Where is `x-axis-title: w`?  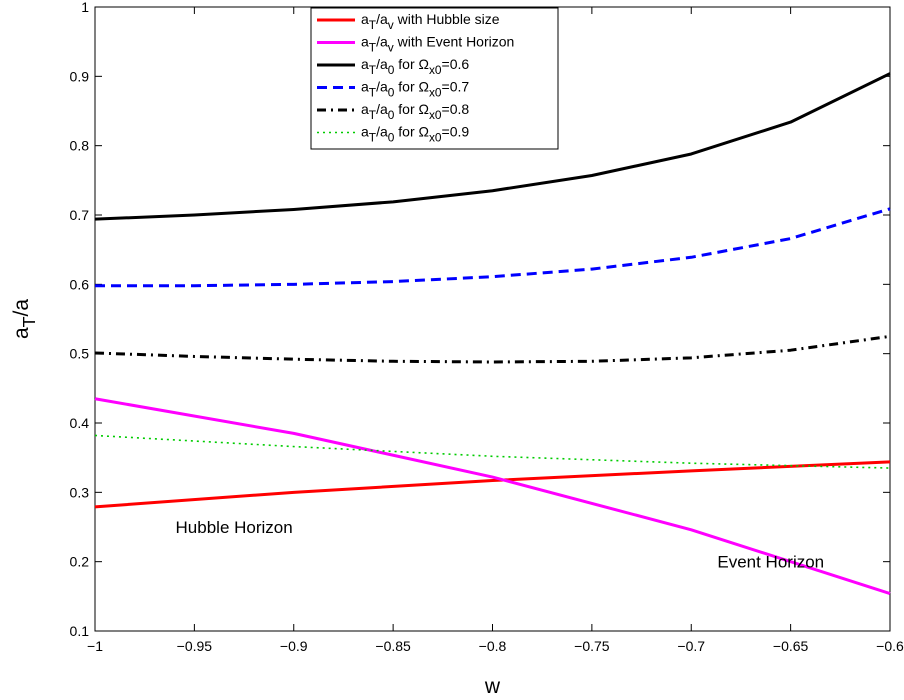 x-axis-title: w is located at coordinates (492, 686).